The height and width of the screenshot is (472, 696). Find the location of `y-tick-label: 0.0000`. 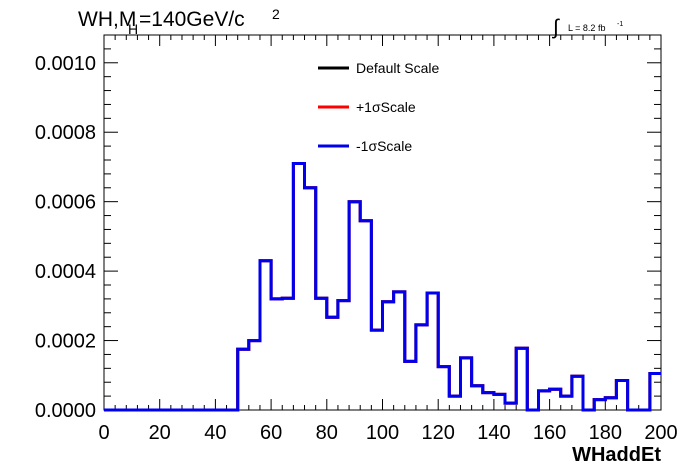

y-tick-label: 0.0000 is located at coordinates (65, 411).